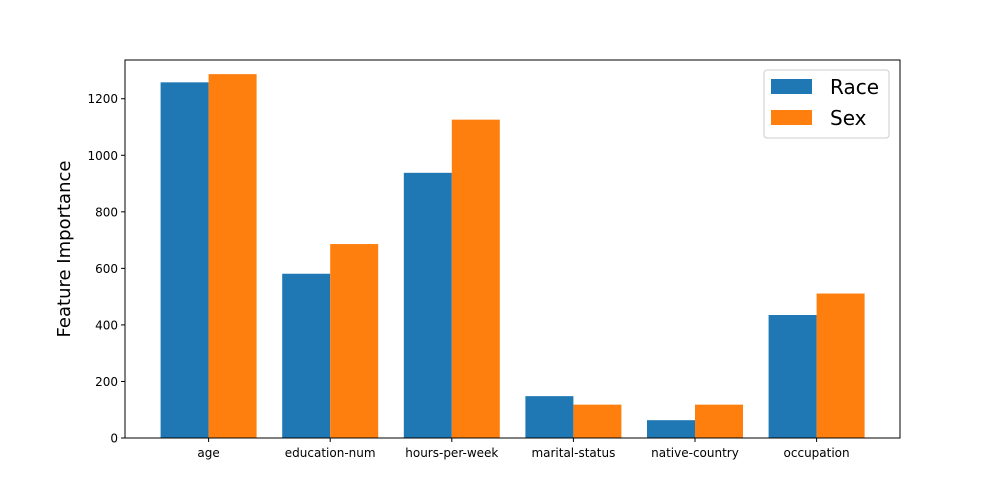  What do you see at coordinates (671, 429) in the screenshot?
I see `bar-race-native-country` at bounding box center [671, 429].